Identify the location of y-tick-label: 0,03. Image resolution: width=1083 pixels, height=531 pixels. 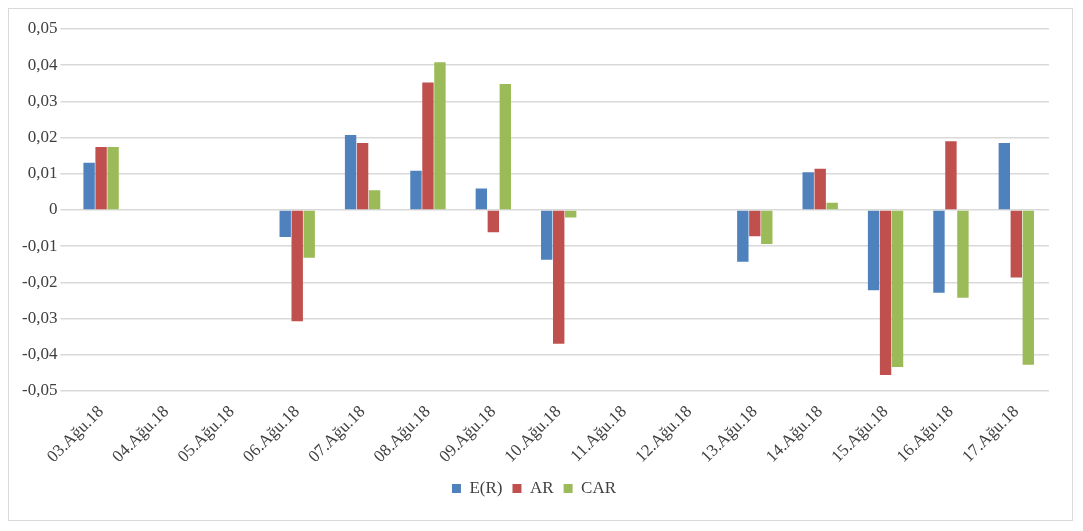
(42, 100).